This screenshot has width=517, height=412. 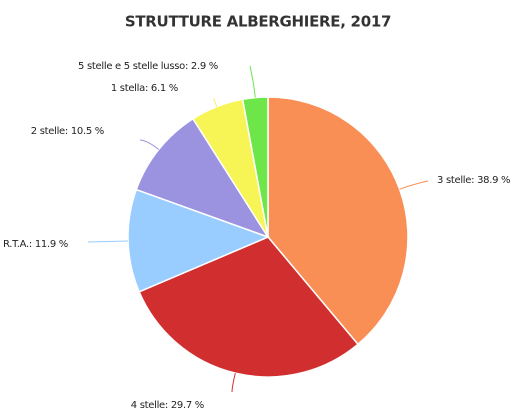 I want to click on slice-label: 3 stelle: 38.9 %, so click(x=473, y=180).